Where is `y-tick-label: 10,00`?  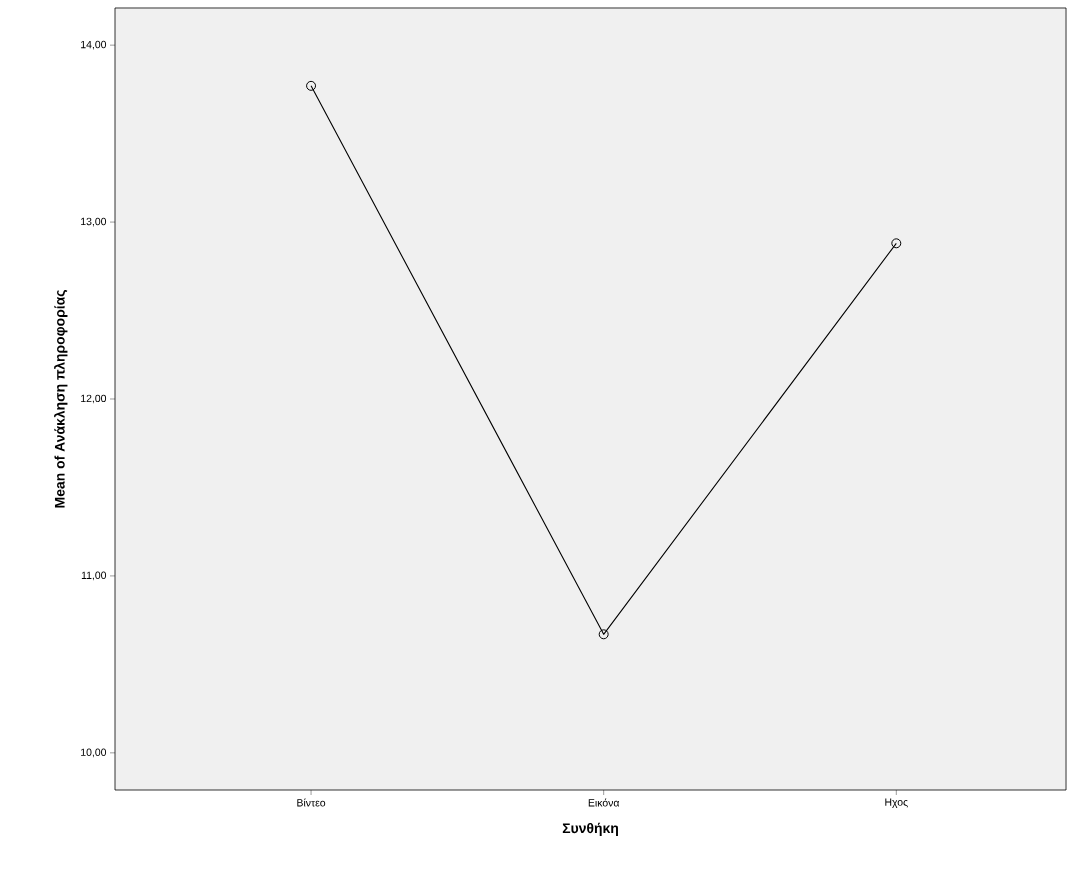
y-tick-label: 10,00 is located at coordinates (94, 753).